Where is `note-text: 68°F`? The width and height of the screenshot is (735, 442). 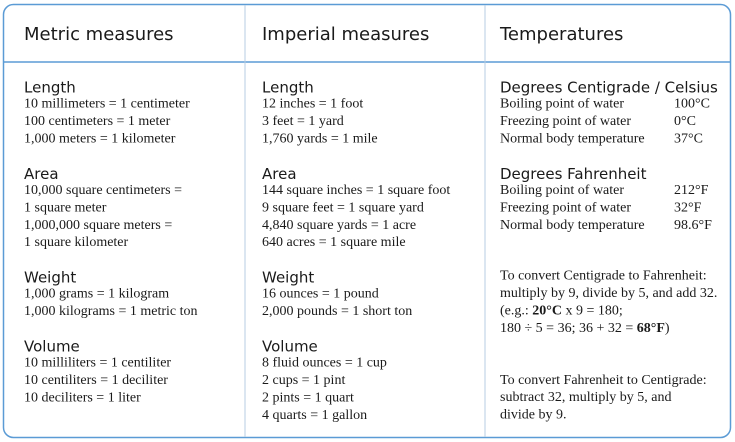 note-text: 68°F is located at coordinates (651, 328).